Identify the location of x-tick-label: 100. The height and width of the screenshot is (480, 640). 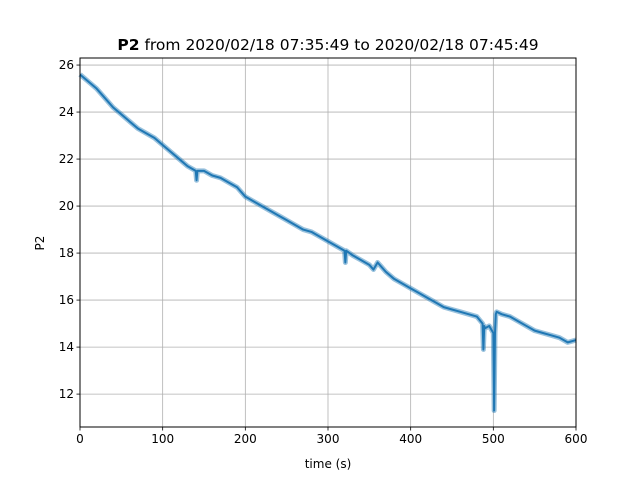
(162, 439).